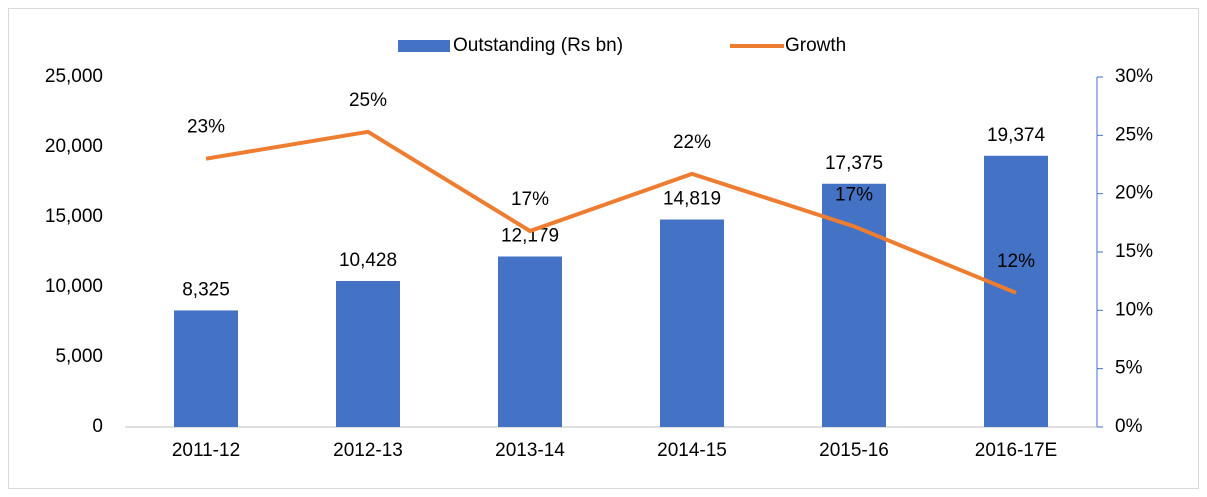  Describe the element at coordinates (1016, 135) in the screenshot. I see `bar-value-label: 19,374` at that location.